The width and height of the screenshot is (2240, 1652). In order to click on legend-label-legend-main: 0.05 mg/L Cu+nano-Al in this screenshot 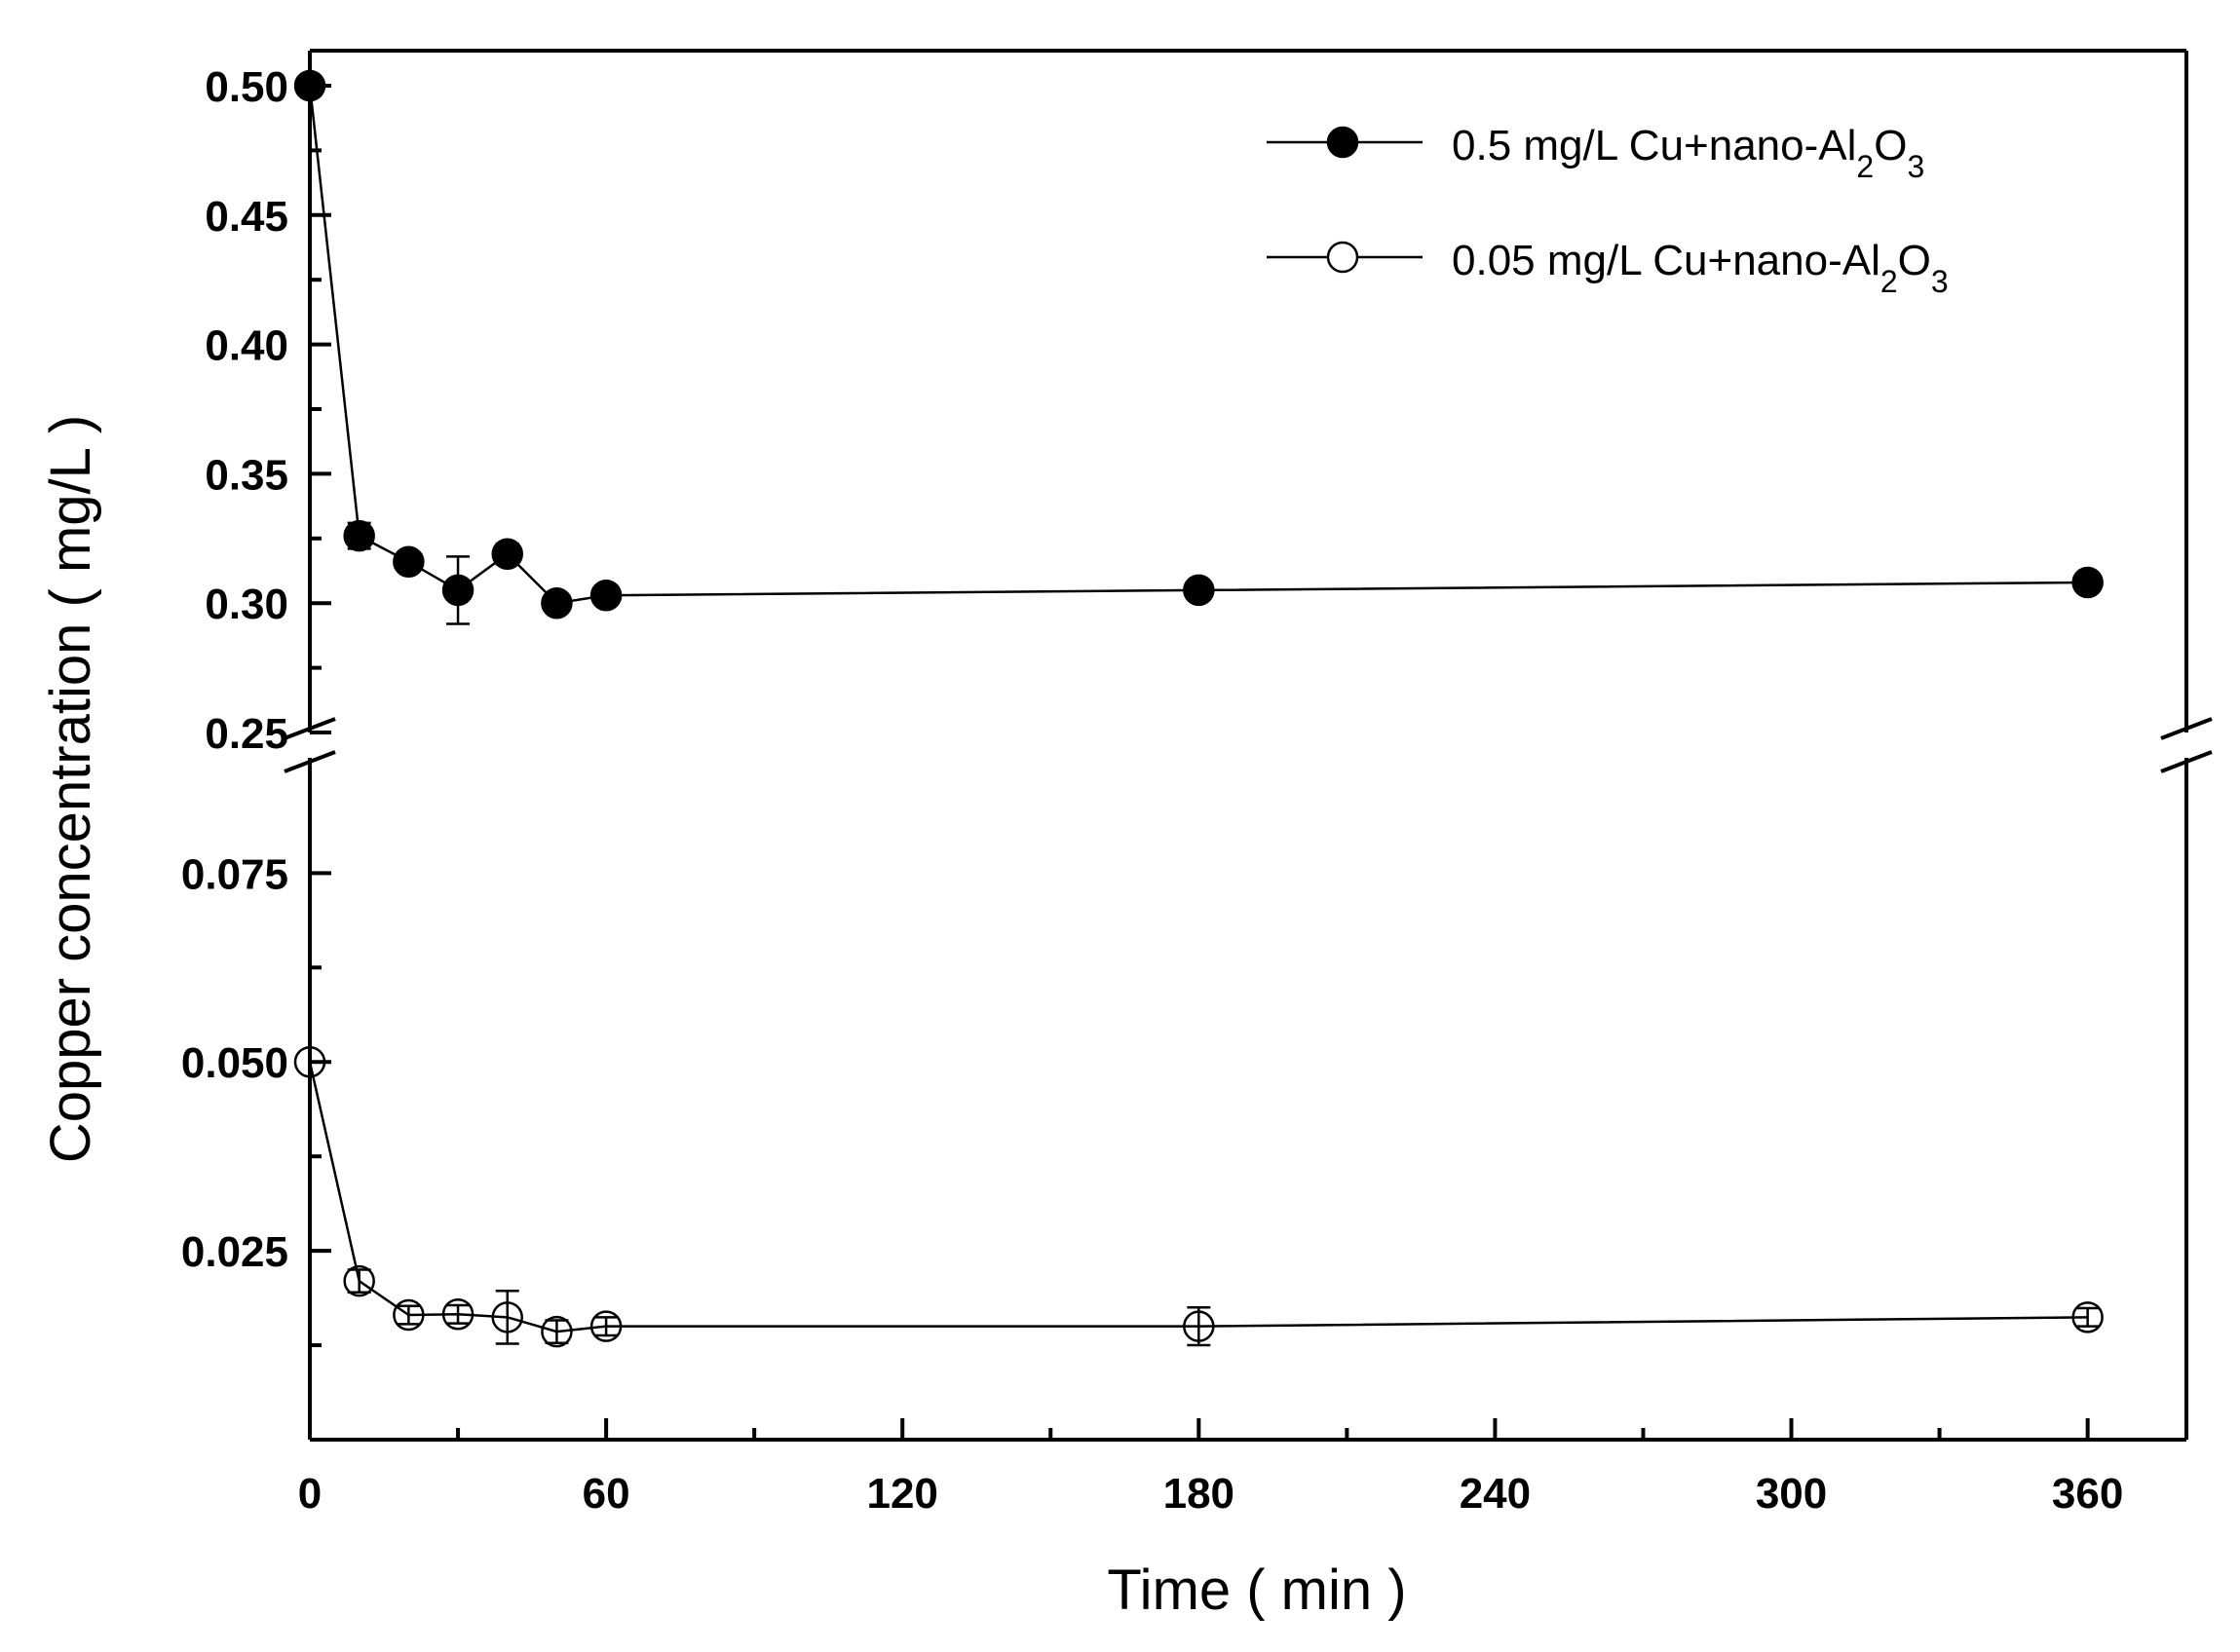, I will do `click(1666, 261)`.